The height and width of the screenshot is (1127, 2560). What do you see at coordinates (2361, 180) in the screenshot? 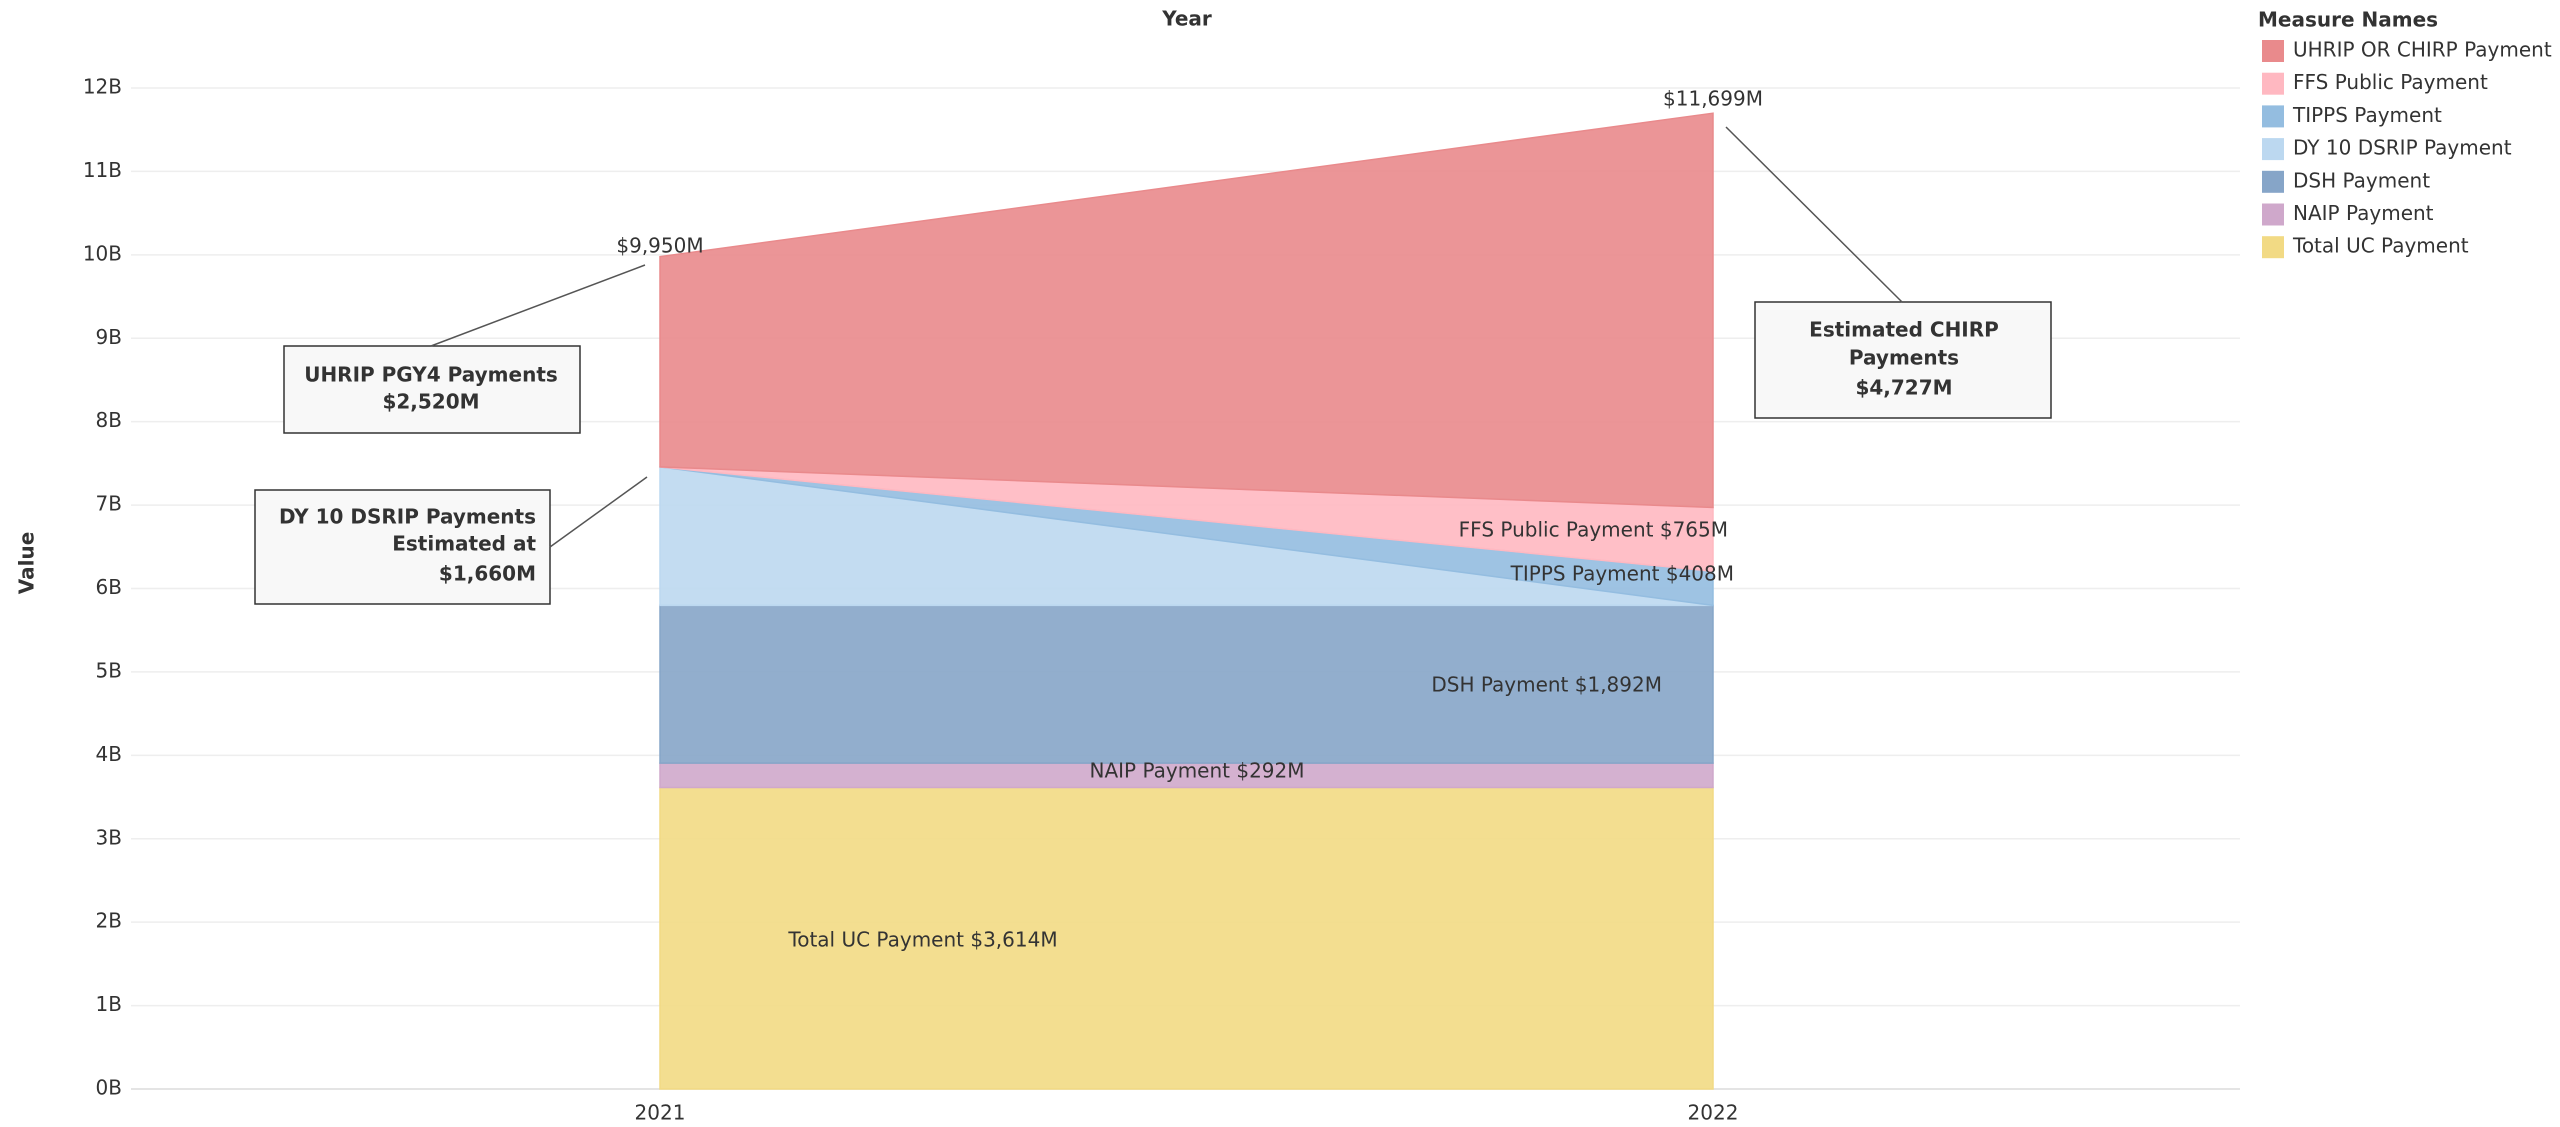
I see `legend-label: DSH Payment` at bounding box center [2361, 180].